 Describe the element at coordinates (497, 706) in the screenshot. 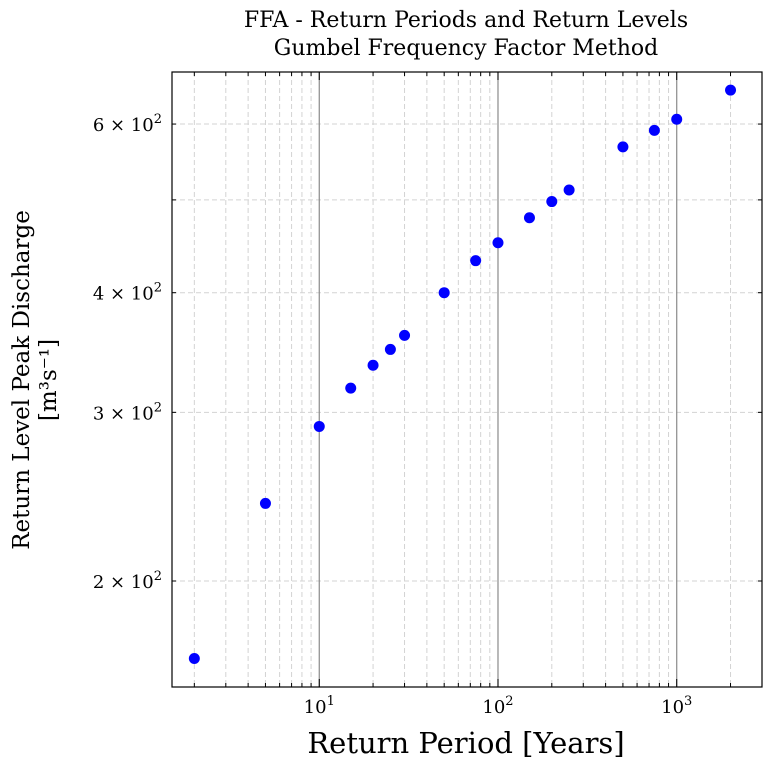

I see `x-tick-label: 10²` at that location.